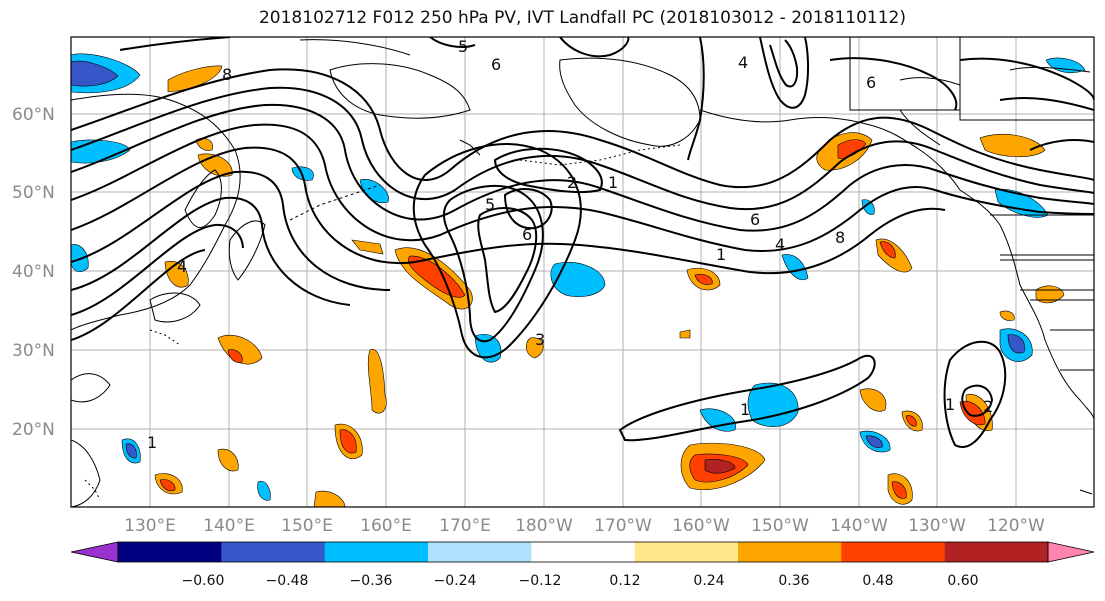 Image resolution: width=1105 pixels, height=601 pixels. I want to click on lon-label: 140°W, so click(859, 526).